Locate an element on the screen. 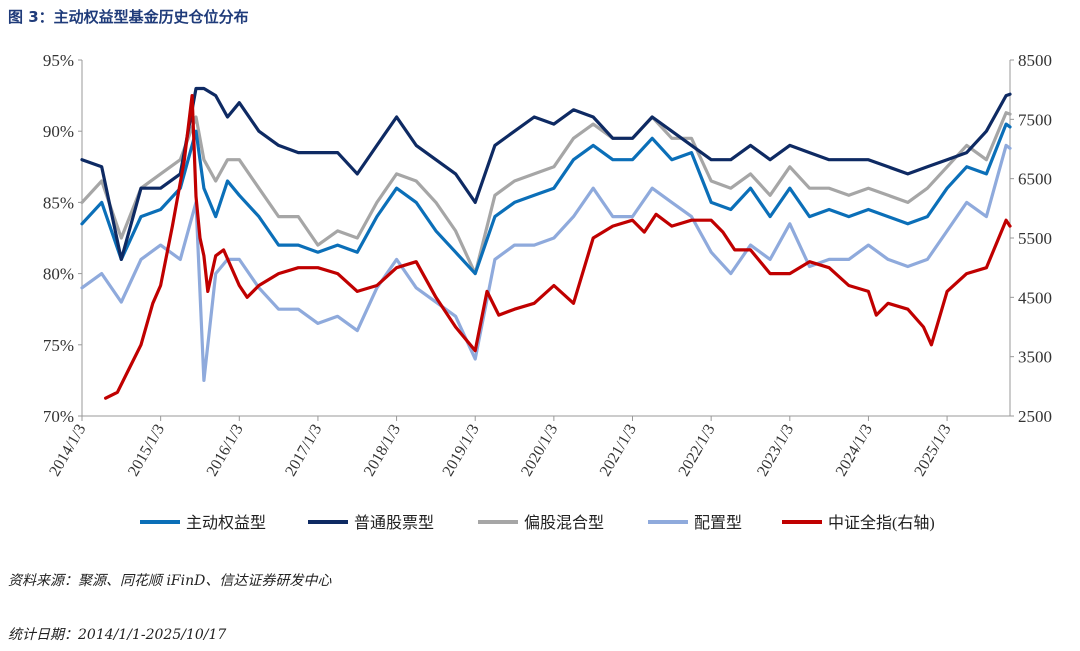 This screenshot has width=1080, height=651. source-note: 资料来源：聚源、同花顺 iFinD、信达证券研发中心 is located at coordinates (170, 581).